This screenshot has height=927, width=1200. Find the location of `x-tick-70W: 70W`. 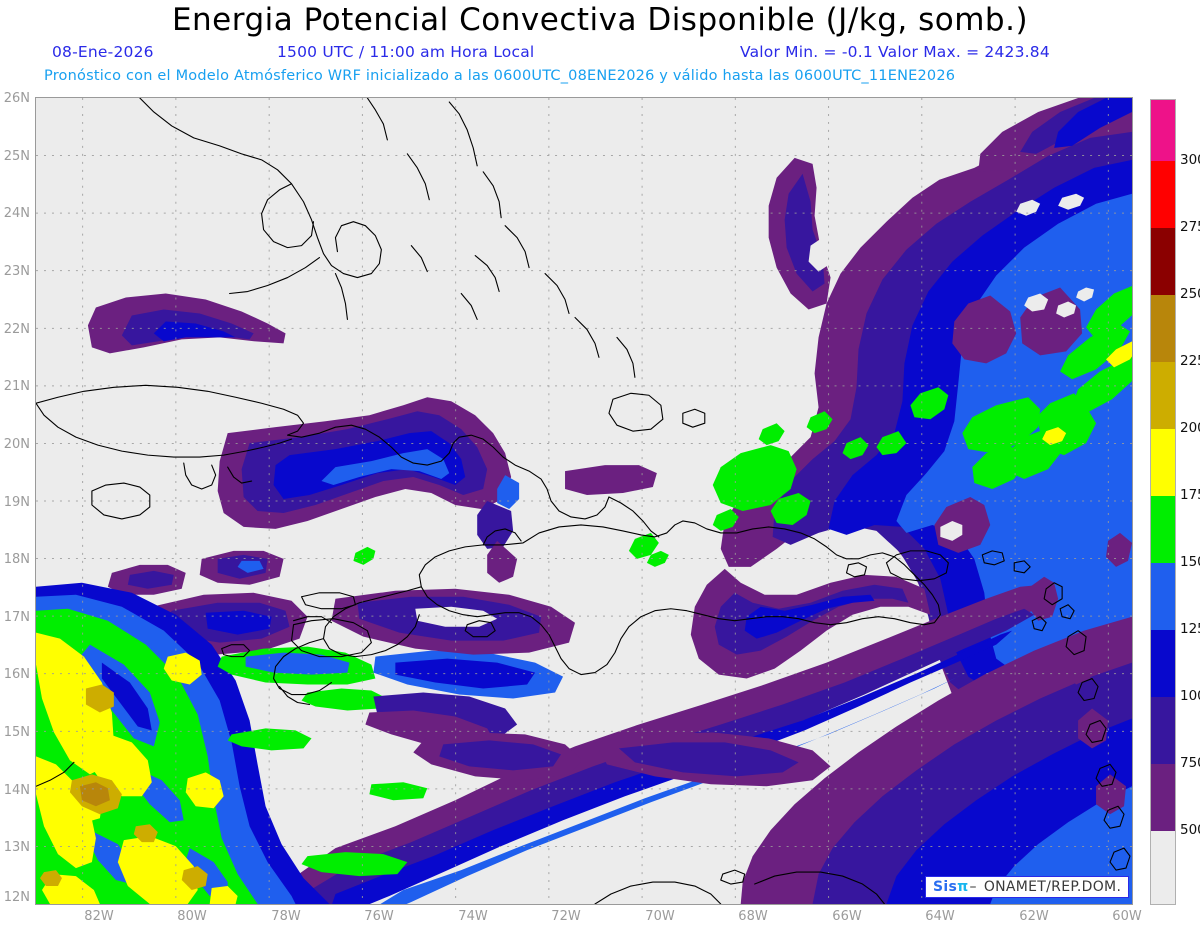

x-tick-70W: 70W is located at coordinates (660, 916).